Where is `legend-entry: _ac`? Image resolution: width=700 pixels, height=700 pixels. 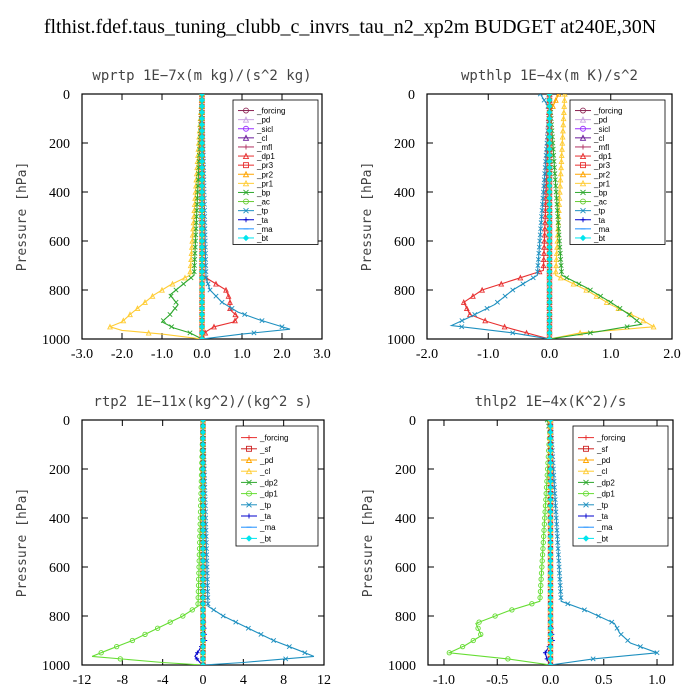
legend-entry: _ac is located at coordinates (263, 202).